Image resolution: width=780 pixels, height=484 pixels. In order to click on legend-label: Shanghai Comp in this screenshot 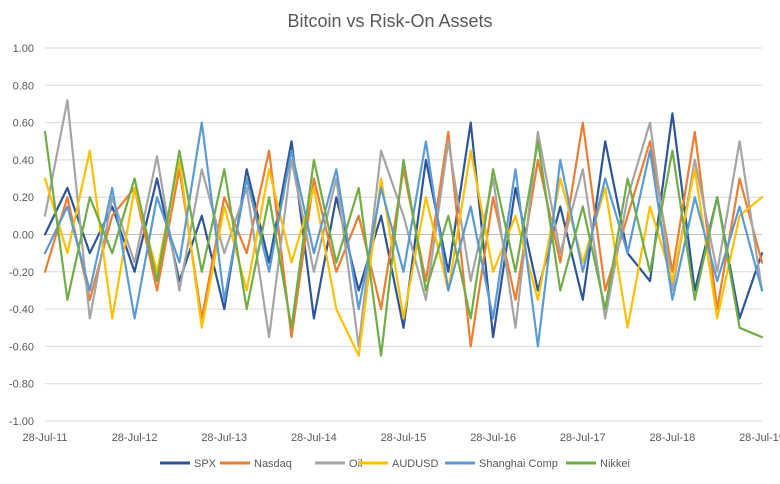, I will do `click(518, 464)`.